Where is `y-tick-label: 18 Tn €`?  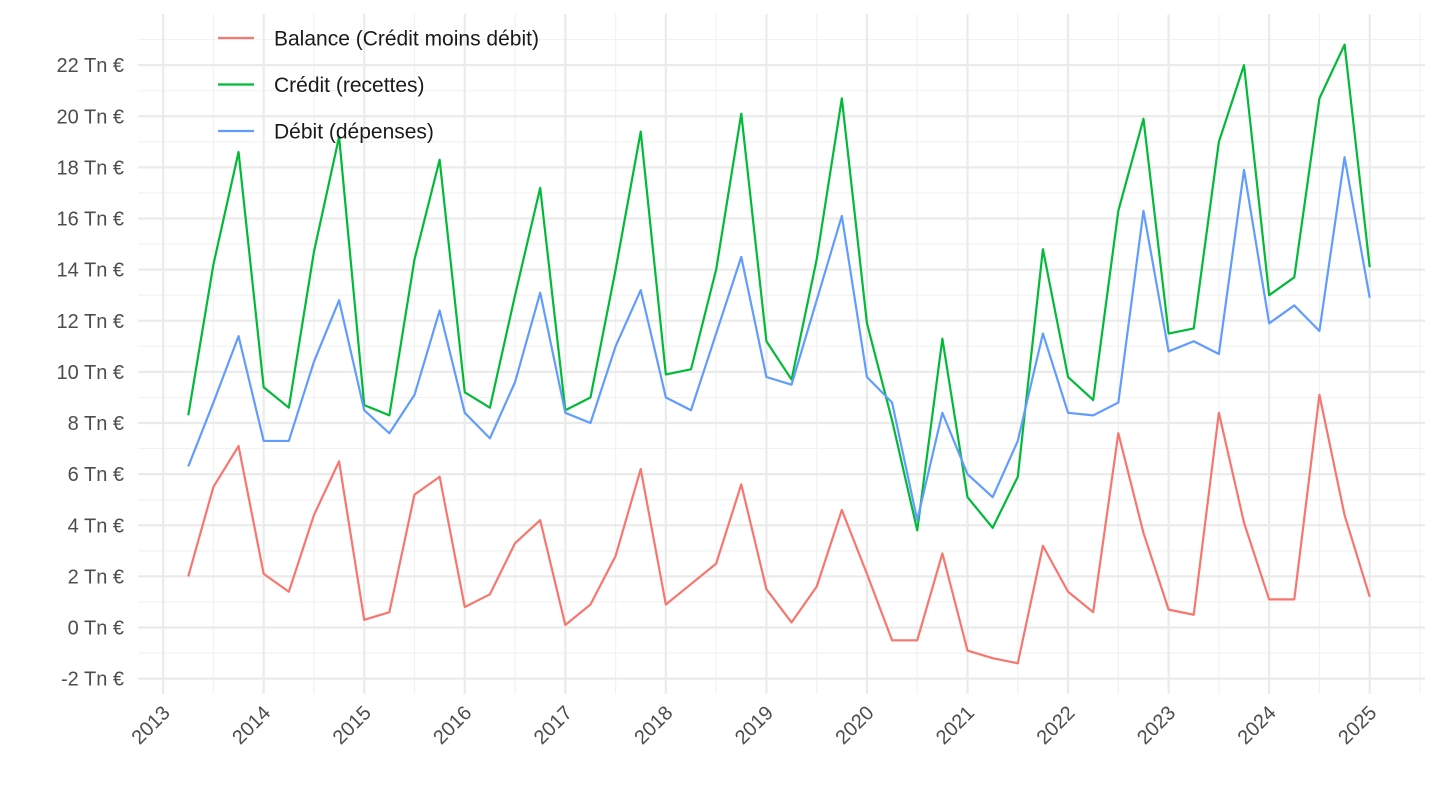 y-tick-label: 18 Tn € is located at coordinates (90, 168).